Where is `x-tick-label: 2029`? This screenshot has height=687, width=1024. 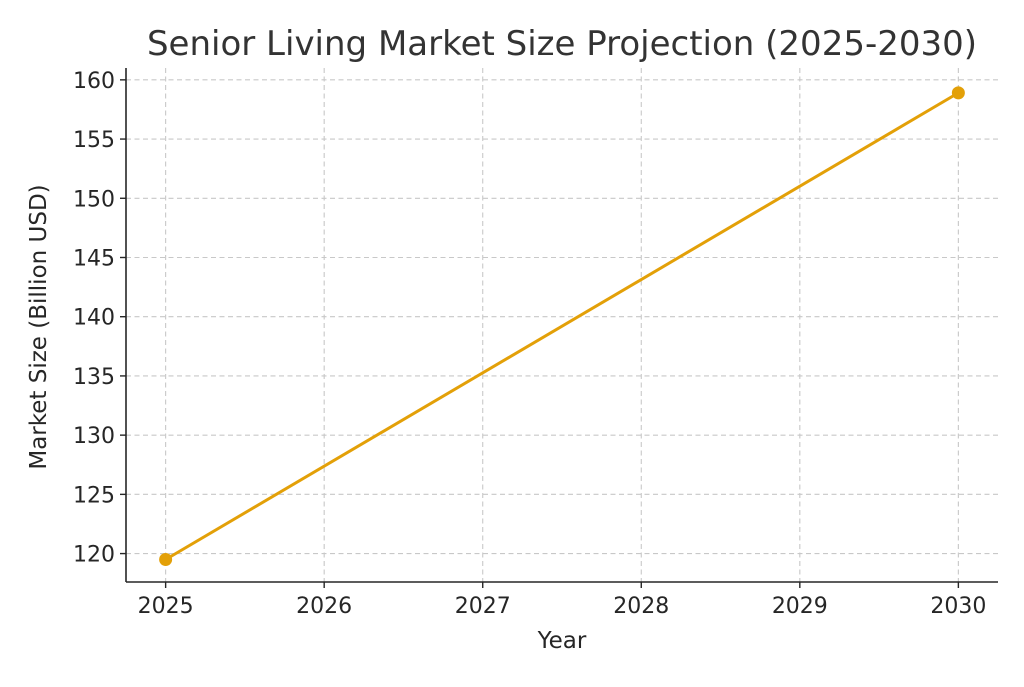
x-tick-label: 2029 is located at coordinates (800, 606).